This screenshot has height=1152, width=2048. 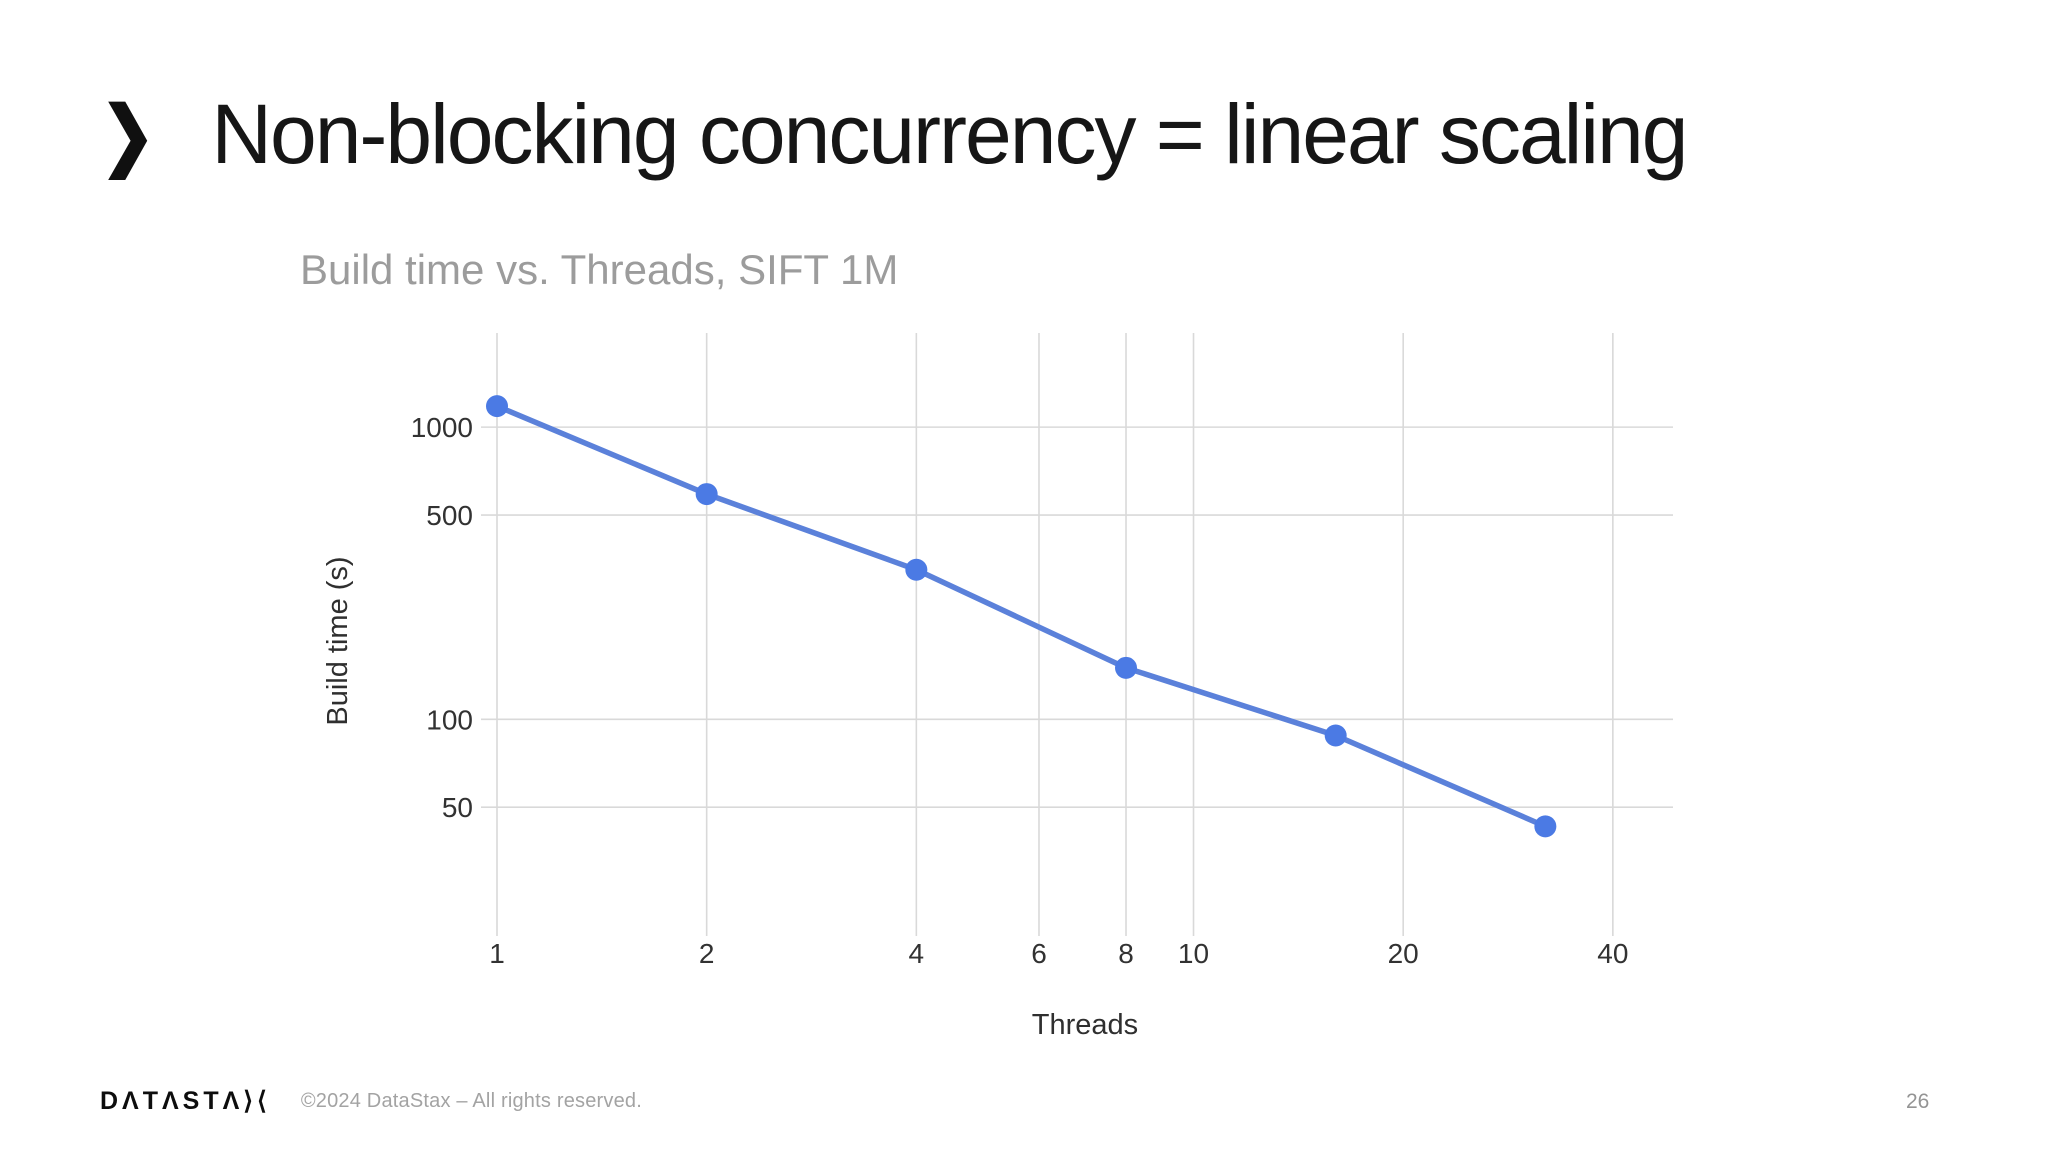 What do you see at coordinates (497, 953) in the screenshot?
I see `svg-text: 1` at bounding box center [497, 953].